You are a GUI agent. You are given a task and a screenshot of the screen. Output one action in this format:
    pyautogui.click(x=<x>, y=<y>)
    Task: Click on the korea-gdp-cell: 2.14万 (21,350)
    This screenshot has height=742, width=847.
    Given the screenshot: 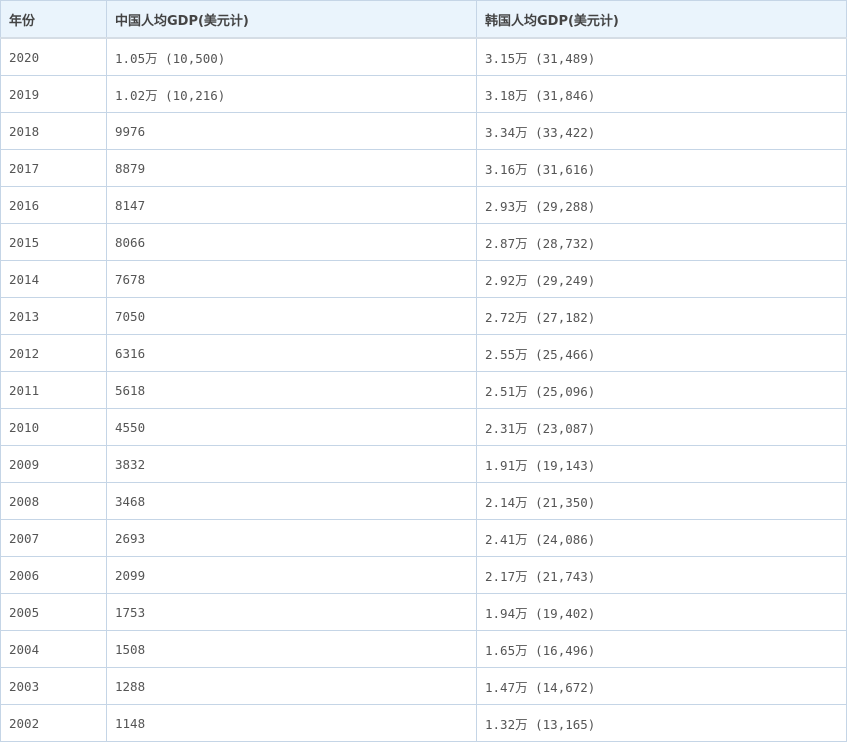 What is the action you would take?
    pyautogui.click(x=661, y=501)
    